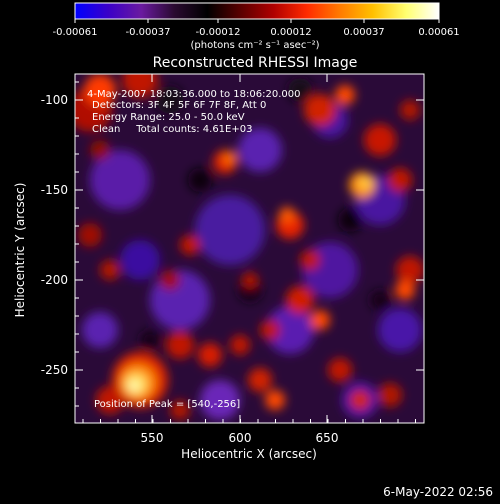 This screenshot has height=504, width=500. Describe the element at coordinates (255, 63) in the screenshot. I see `image-title: Reconstructed RHESSI Image` at that location.